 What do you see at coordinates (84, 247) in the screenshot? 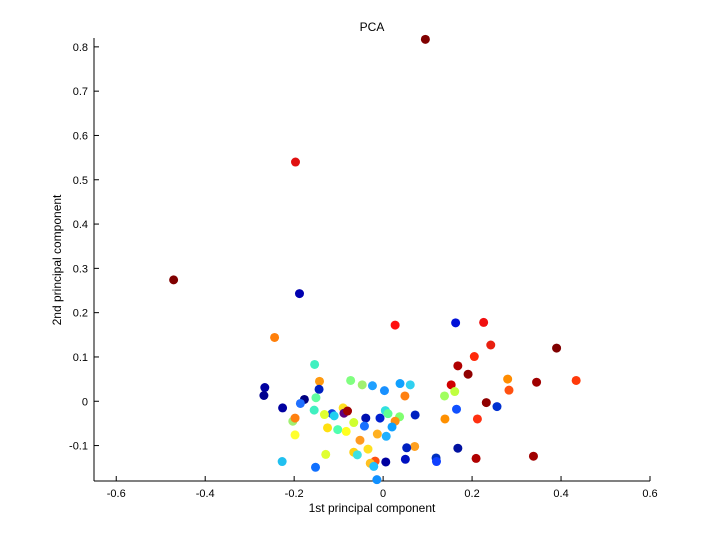
I see `y-ticks: -0.1 0 0.1 0.2 0.3 0.4 0.5 0.6 0.7 0.8` at bounding box center [84, 247].